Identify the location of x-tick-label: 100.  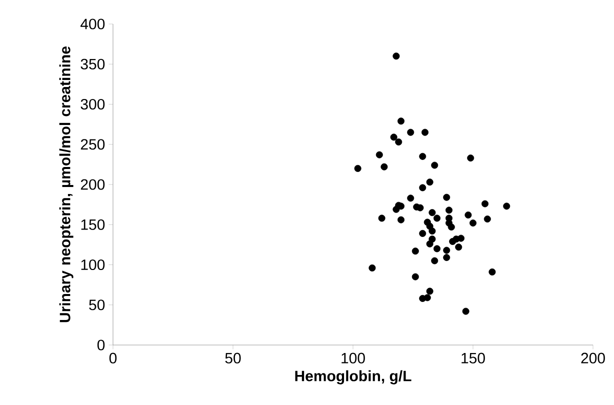
(353, 358).